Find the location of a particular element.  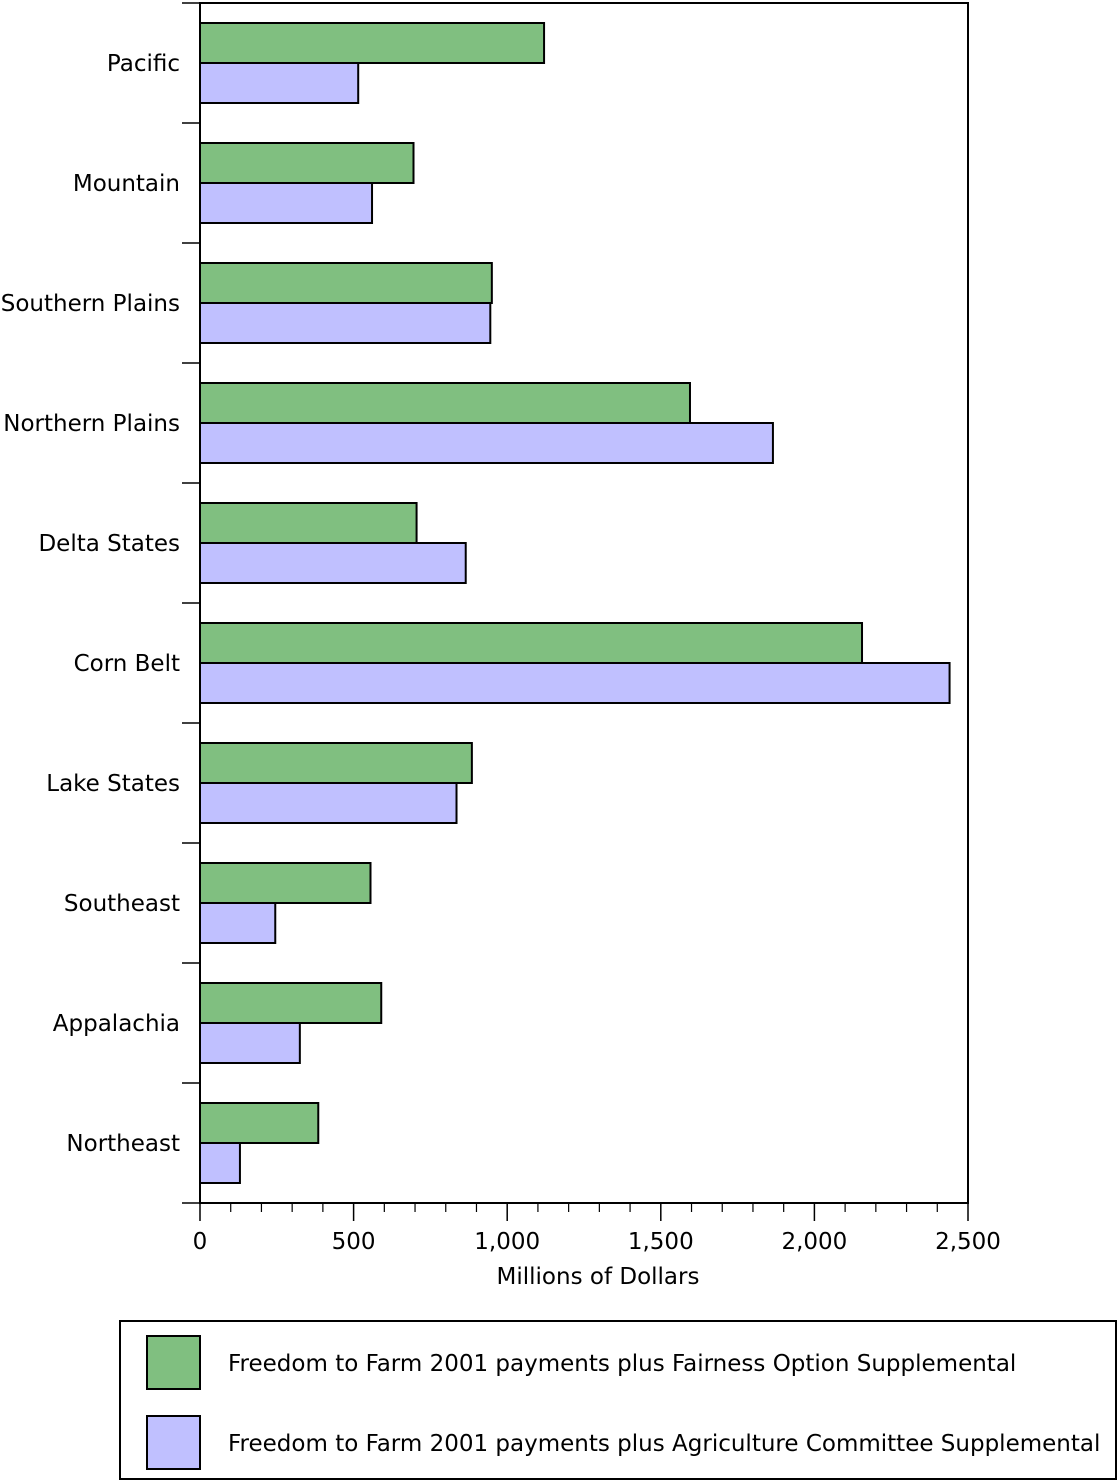

category-label-northeast: Northeast is located at coordinates (123, 1144).